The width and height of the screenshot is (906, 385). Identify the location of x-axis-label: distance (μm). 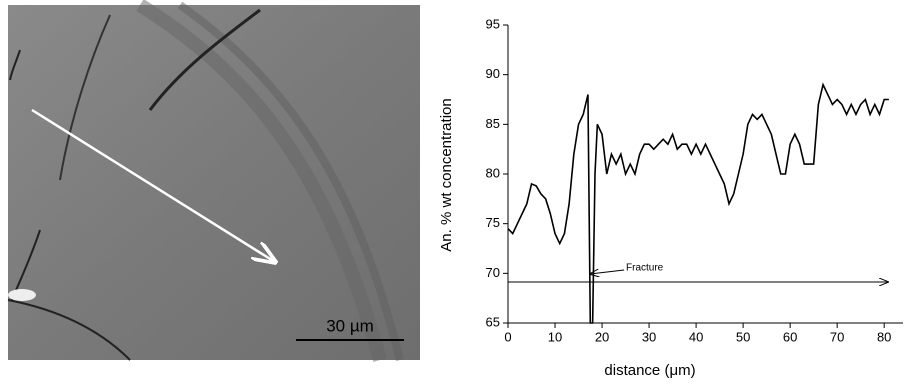
(649, 370).